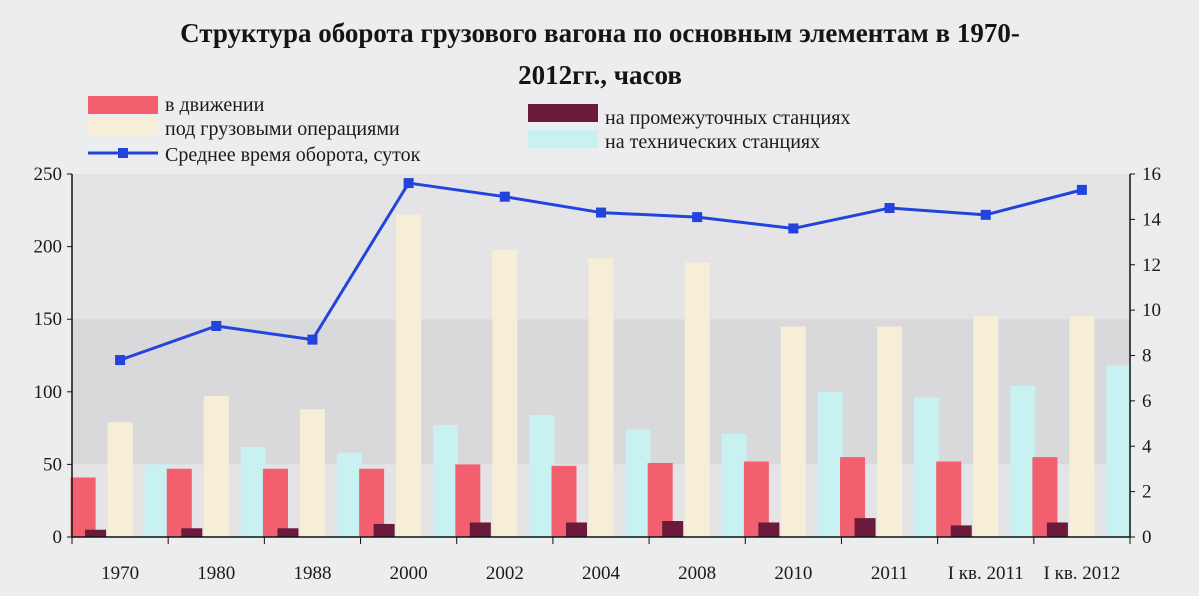 Image resolution: width=1199 pixels, height=596 pixels. I want to click on legend-cargo-ops-swatch, so click(123, 127).